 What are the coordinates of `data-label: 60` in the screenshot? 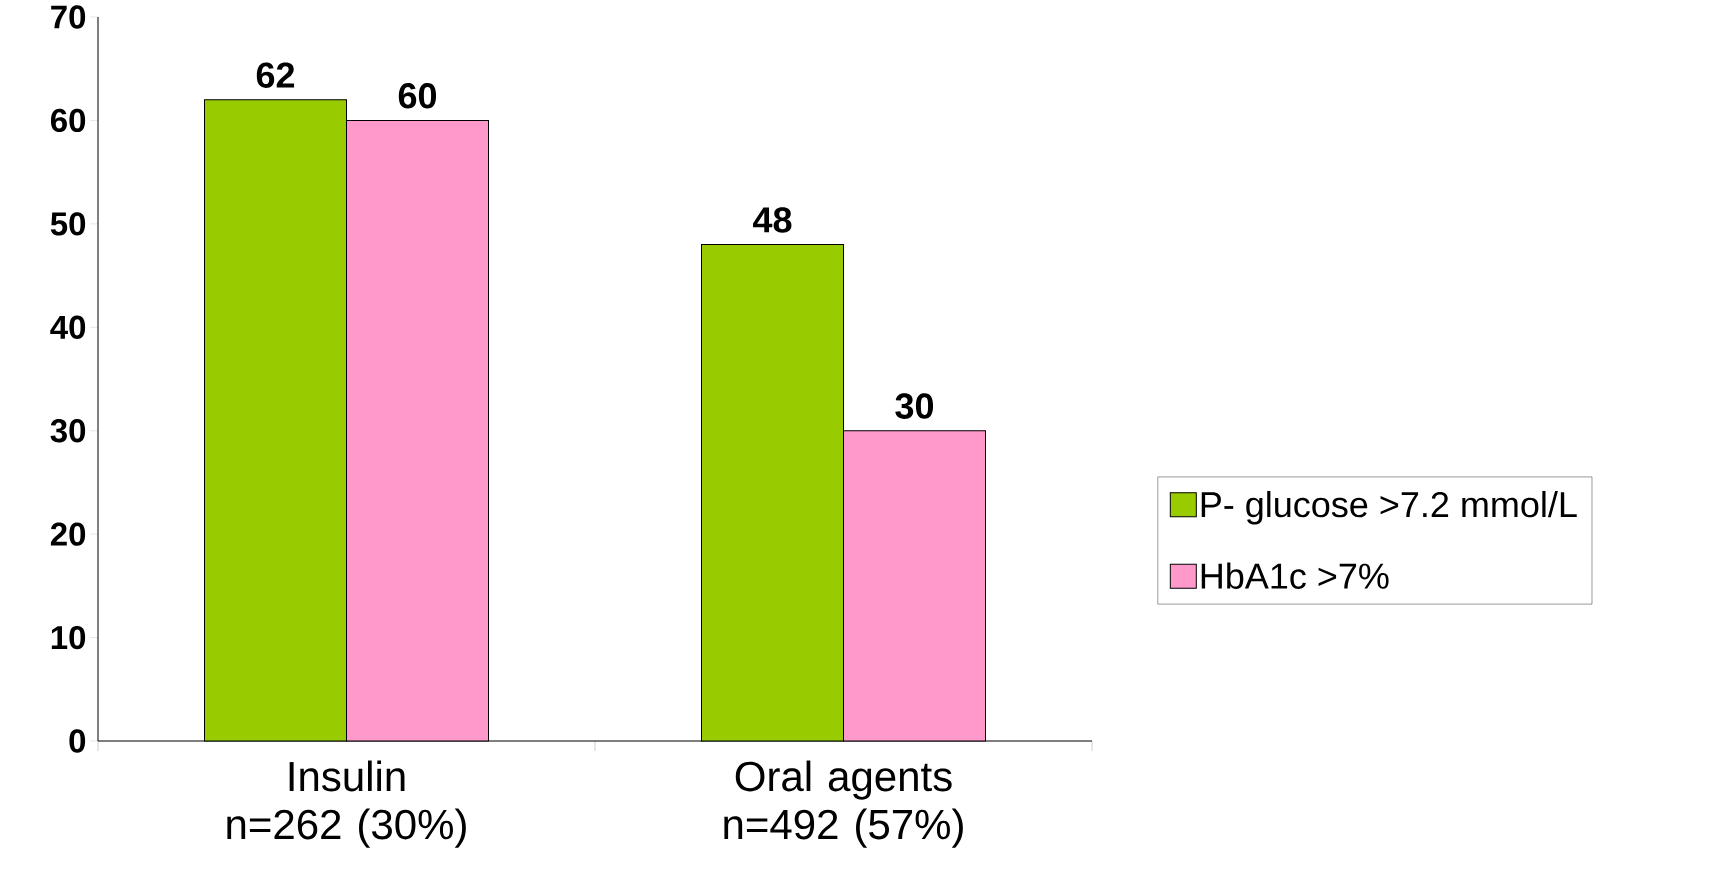 It's located at (417, 96).